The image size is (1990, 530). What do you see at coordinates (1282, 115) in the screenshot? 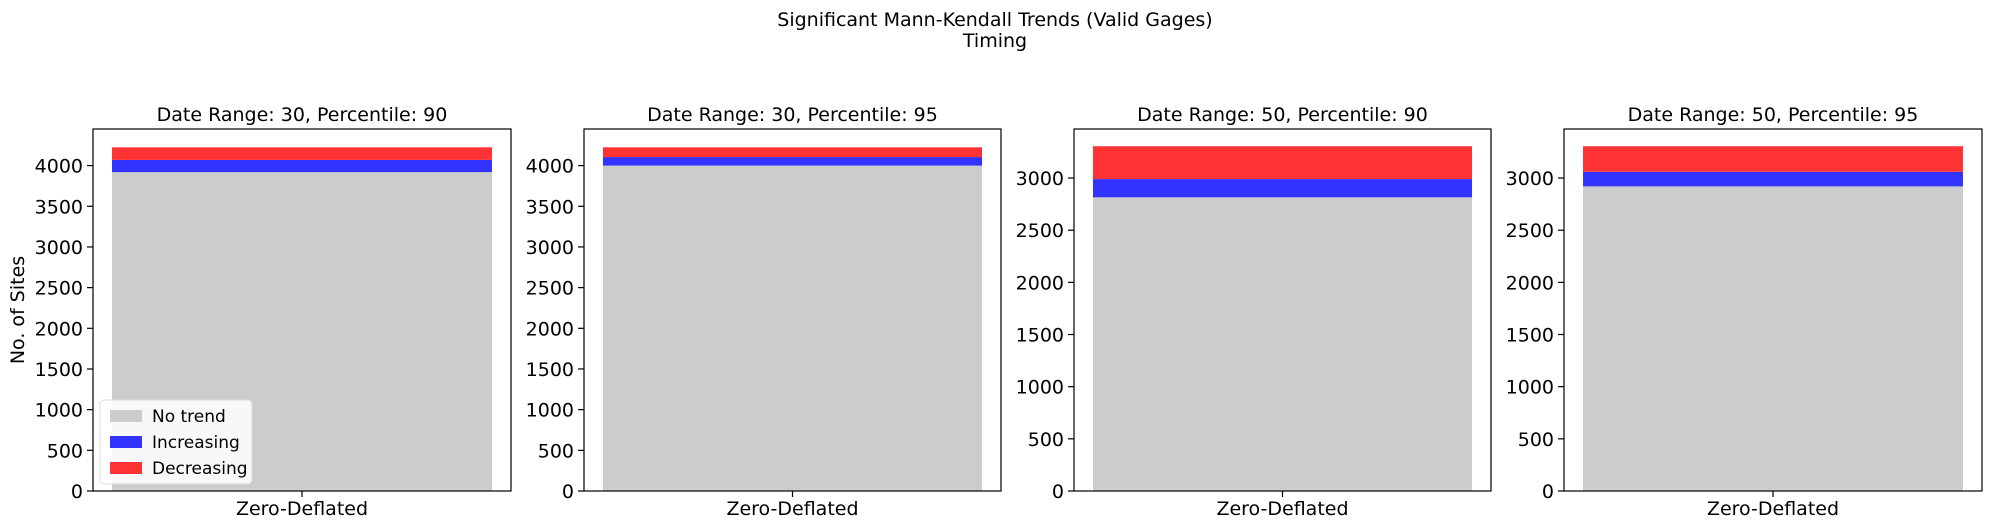
I see `panel-title: Date Range: 50, Percentile: 90` at bounding box center [1282, 115].